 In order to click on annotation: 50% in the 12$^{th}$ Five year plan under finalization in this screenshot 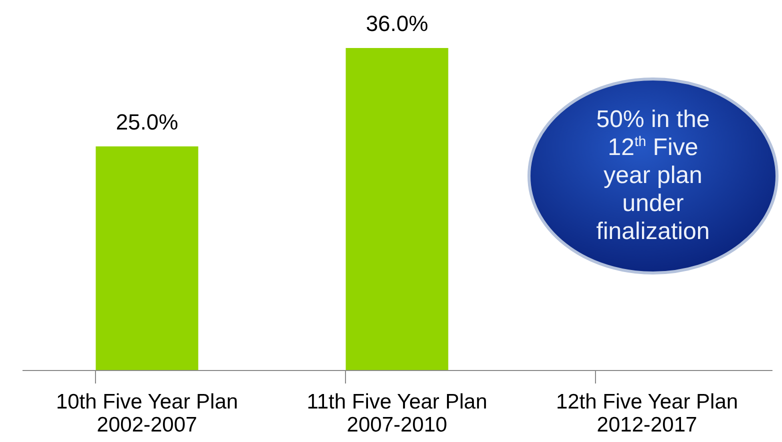, I will do `click(653, 176)`.